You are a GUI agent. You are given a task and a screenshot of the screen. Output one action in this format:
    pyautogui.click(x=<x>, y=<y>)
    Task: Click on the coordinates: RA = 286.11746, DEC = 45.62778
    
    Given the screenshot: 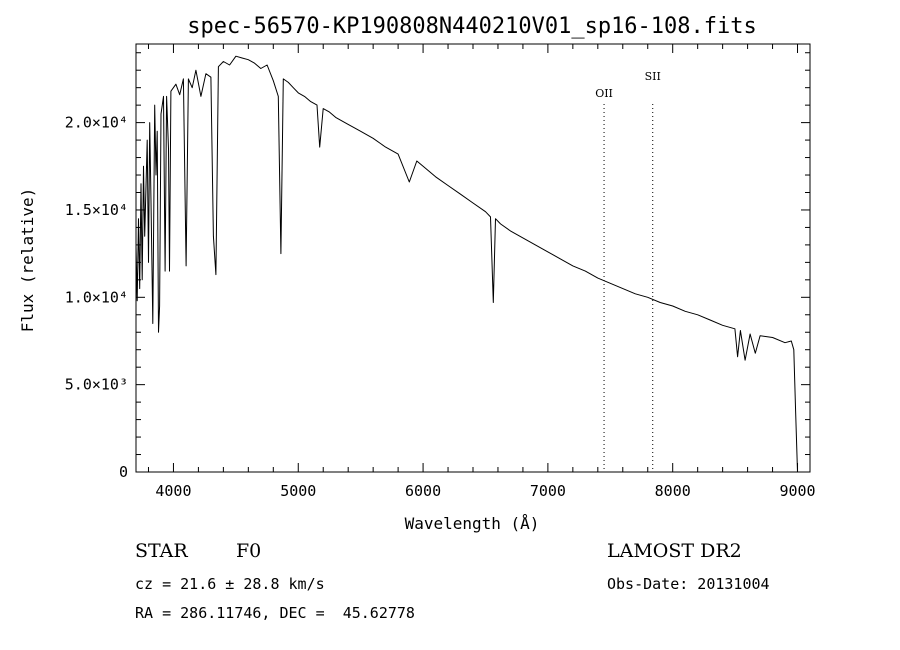 What is the action you would take?
    pyautogui.click(x=275, y=613)
    